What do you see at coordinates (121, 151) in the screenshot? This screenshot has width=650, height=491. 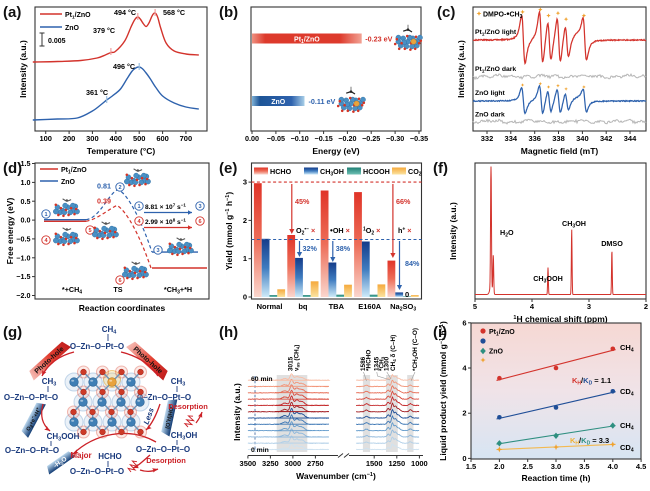 I see `svg-text: Temperature (°C)` at bounding box center [121, 151].